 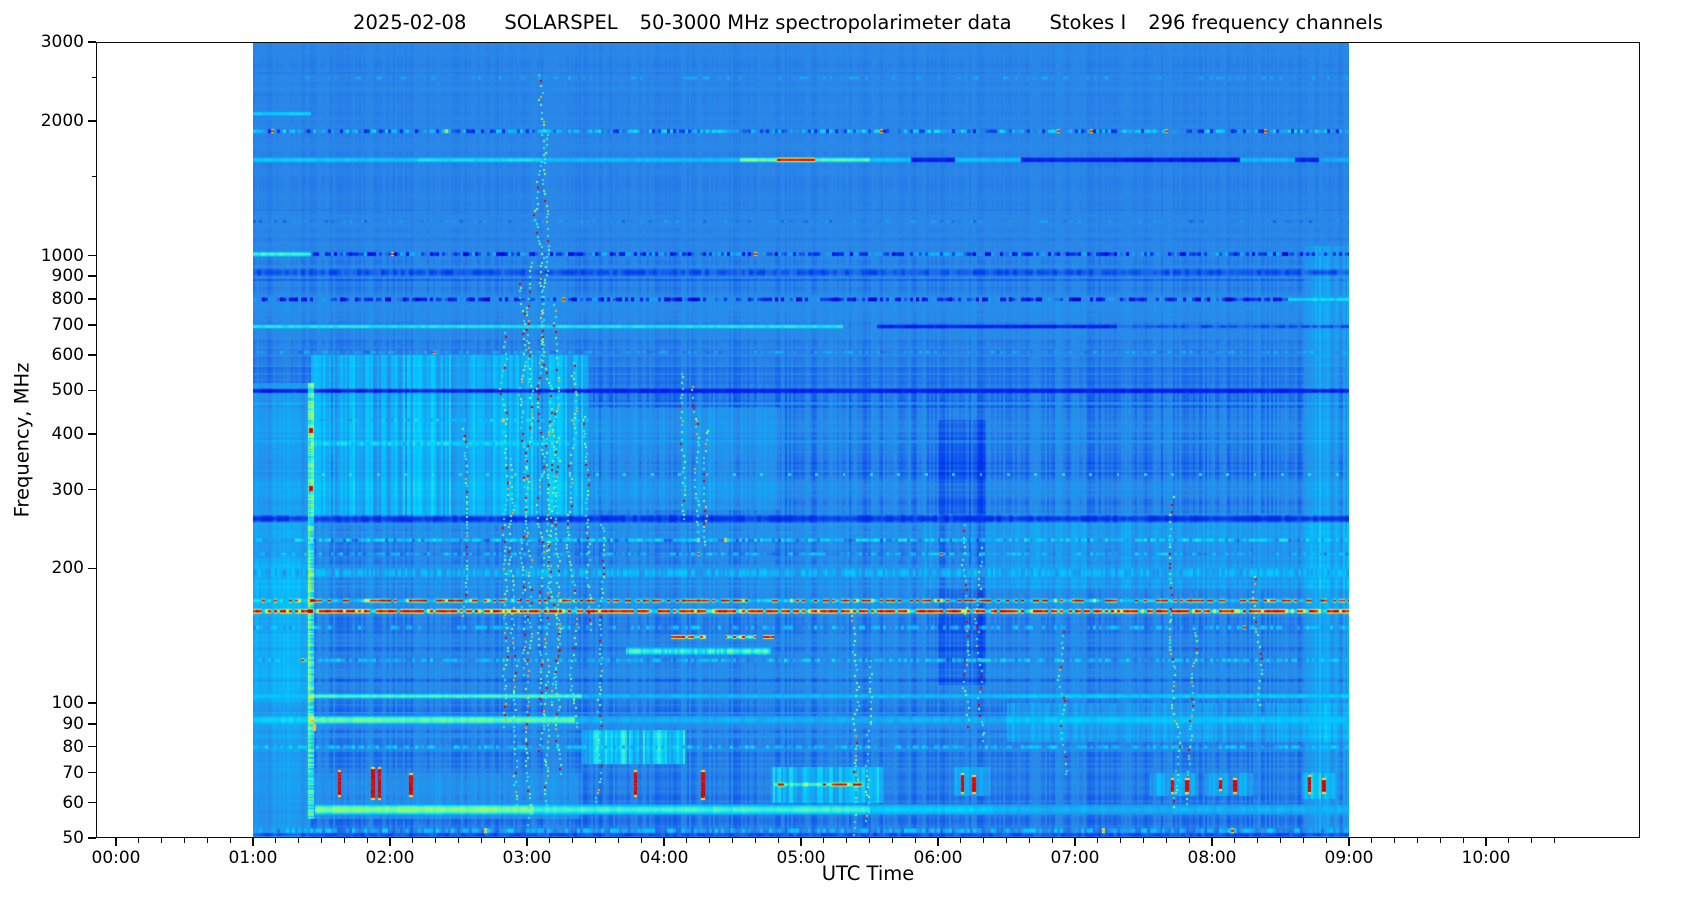 I want to click on y-tick-label: 90, so click(x=73, y=723).